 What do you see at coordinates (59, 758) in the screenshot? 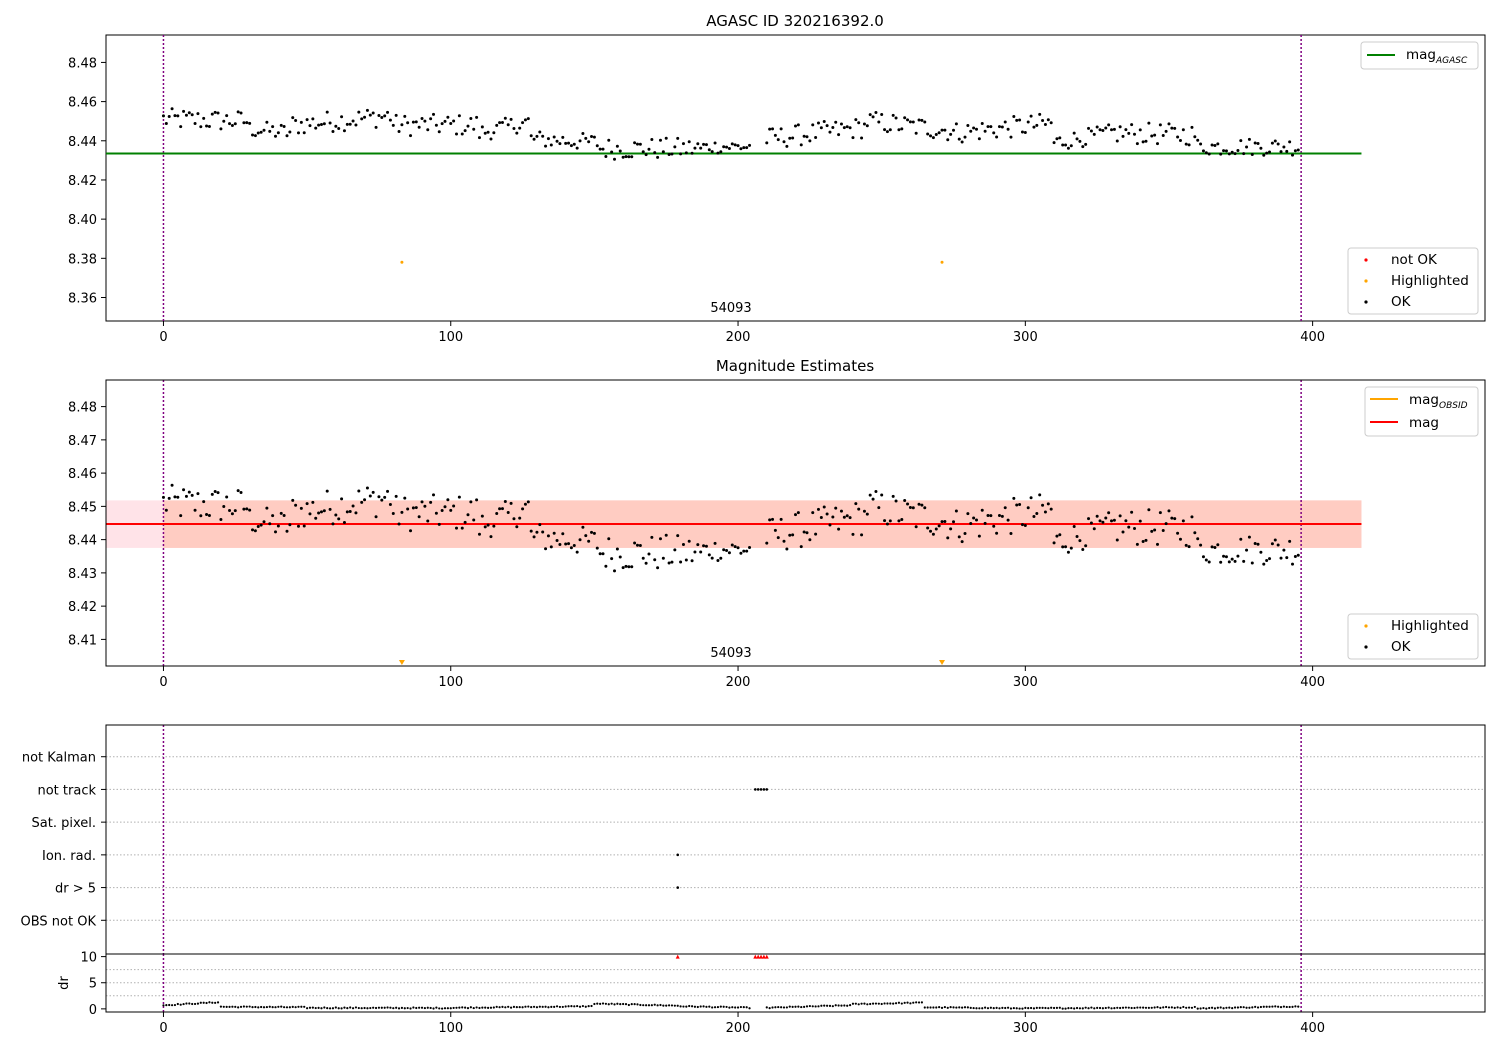
I see `flag-category-label: not Kalman` at bounding box center [59, 758].